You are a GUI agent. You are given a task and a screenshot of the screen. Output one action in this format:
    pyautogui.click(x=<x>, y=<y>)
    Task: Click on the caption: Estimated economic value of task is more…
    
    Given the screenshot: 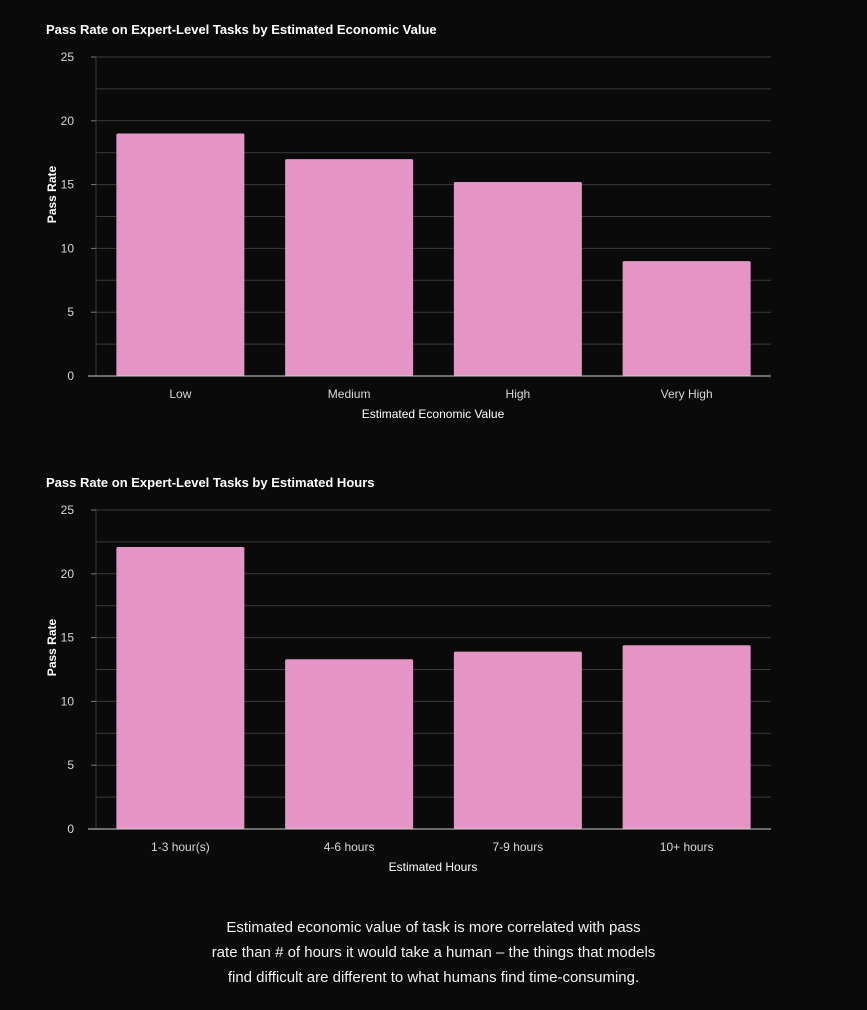 What is the action you would take?
    pyautogui.click(x=433, y=952)
    